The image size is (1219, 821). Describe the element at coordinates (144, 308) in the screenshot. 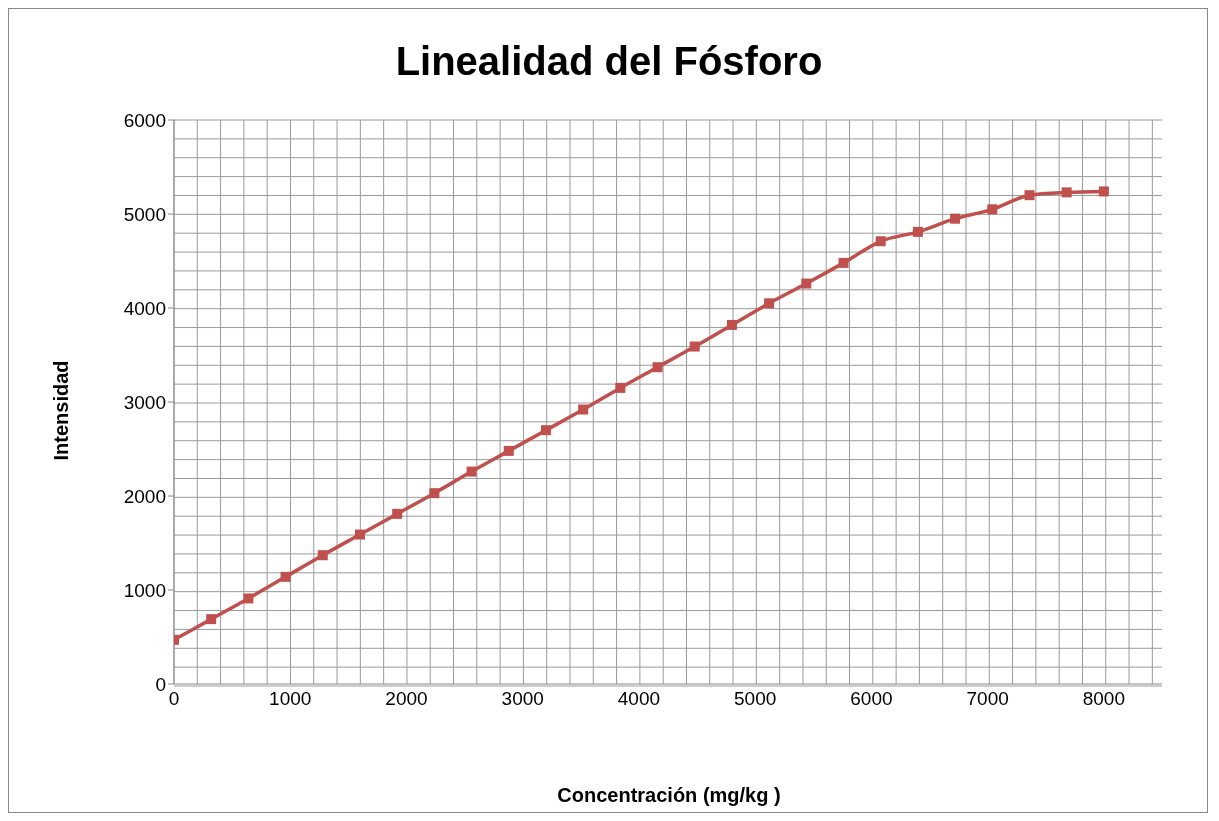

I see `y-tick-label: 4000` at that location.